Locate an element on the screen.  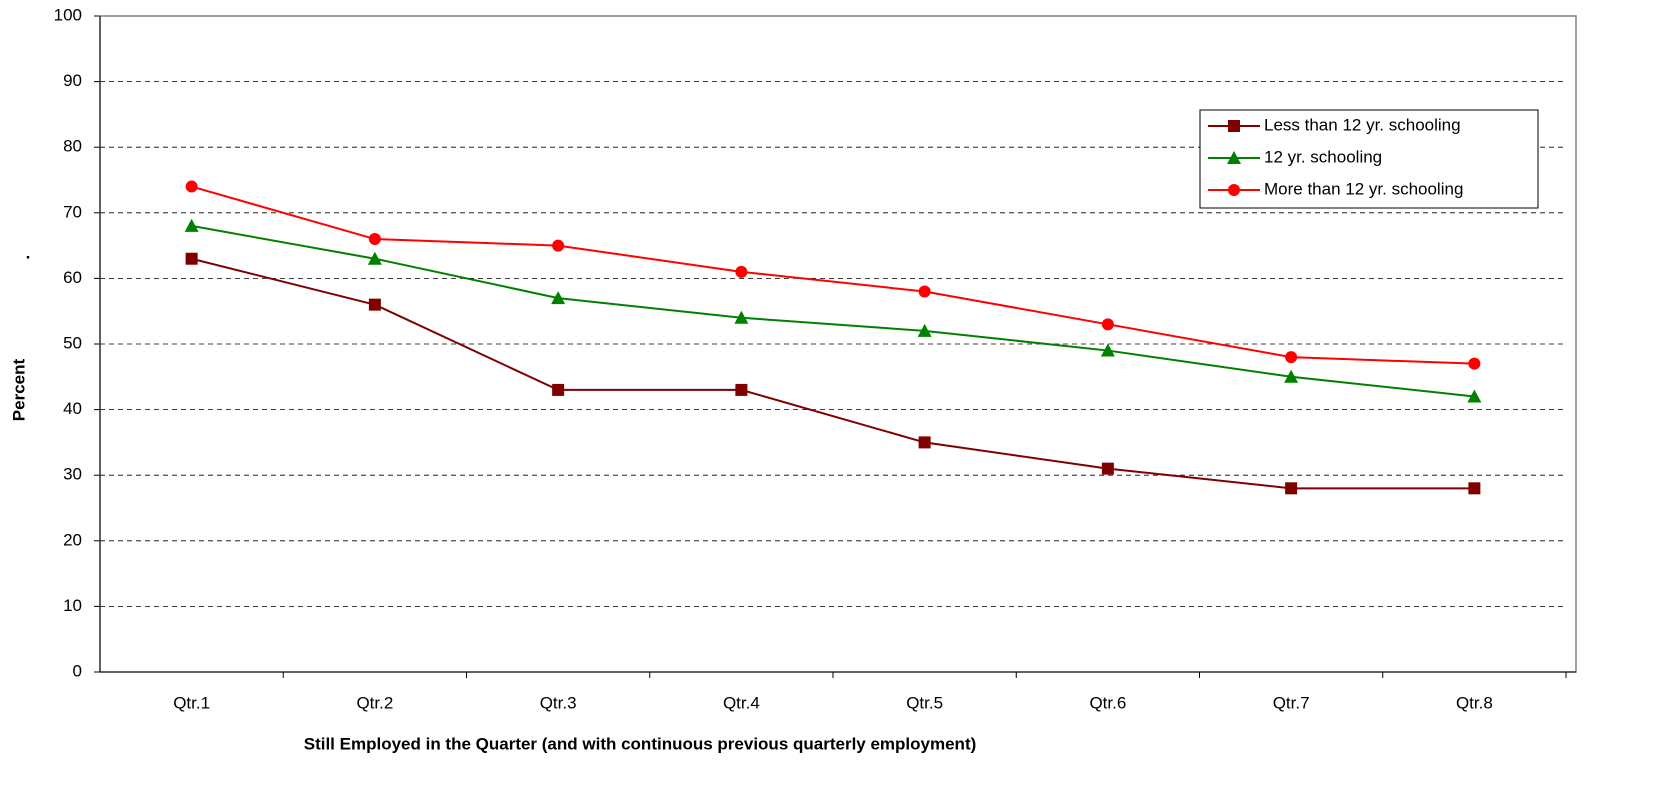
x-tick-label: Qtr.1 is located at coordinates (191, 702).